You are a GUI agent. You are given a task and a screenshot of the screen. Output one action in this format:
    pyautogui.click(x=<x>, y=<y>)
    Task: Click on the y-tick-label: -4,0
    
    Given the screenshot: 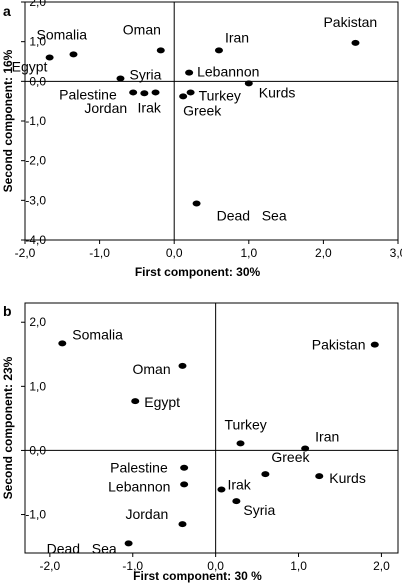 What is the action you would take?
    pyautogui.click(x=35, y=240)
    